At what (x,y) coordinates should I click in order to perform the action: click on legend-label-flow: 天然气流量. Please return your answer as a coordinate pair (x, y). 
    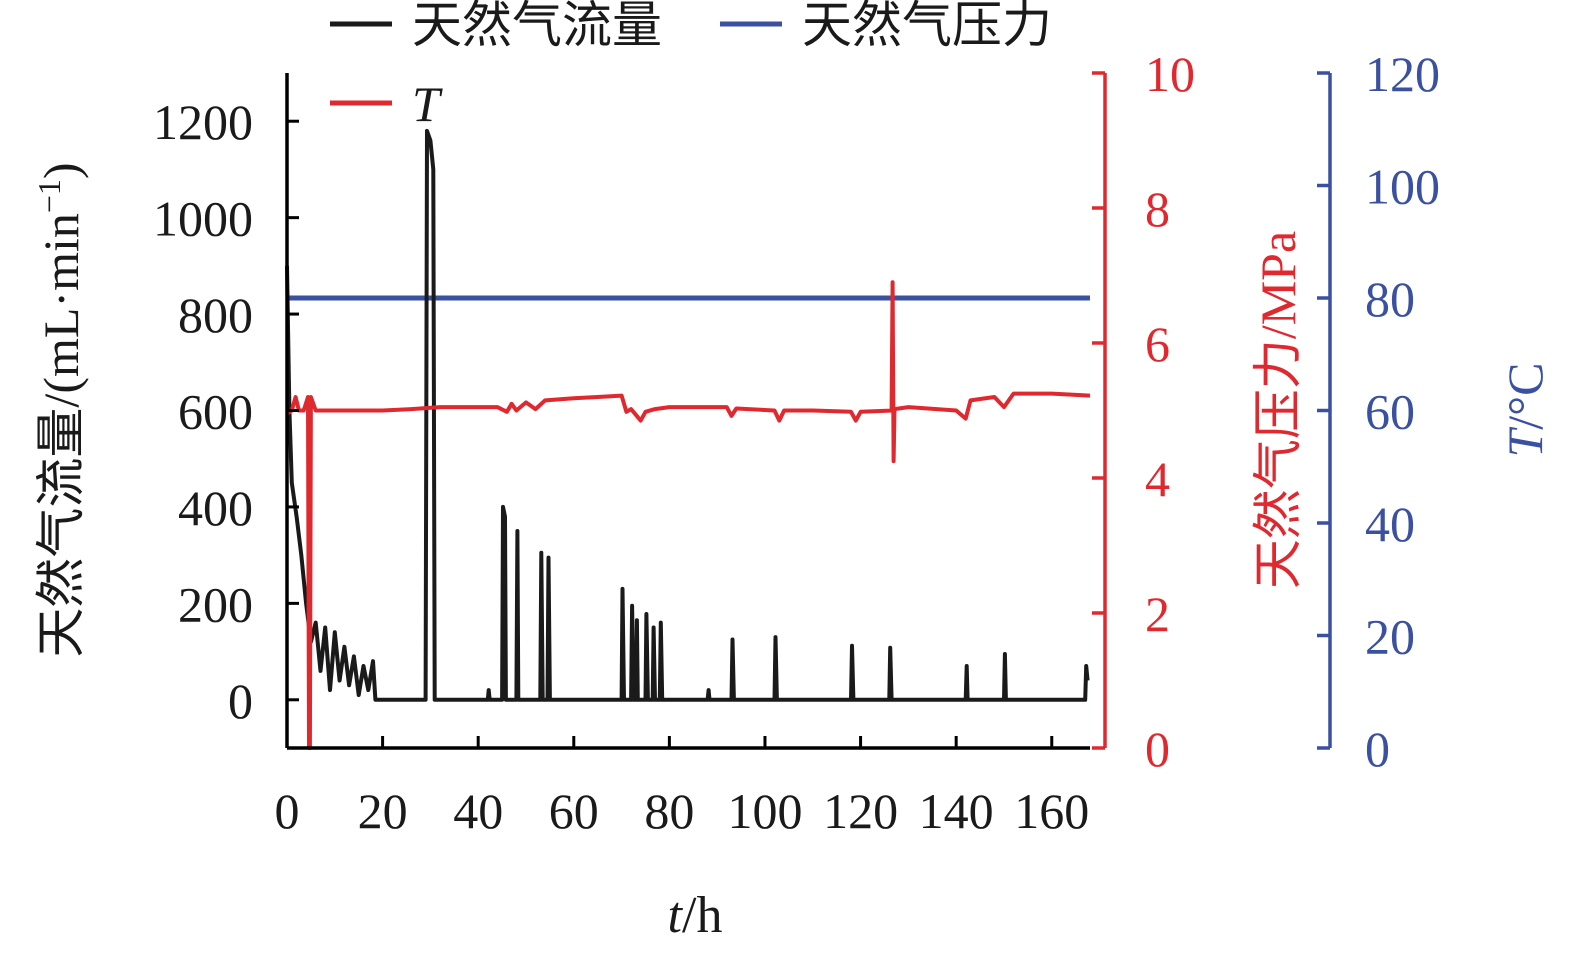
    Looking at the image, I should click on (537, 26).